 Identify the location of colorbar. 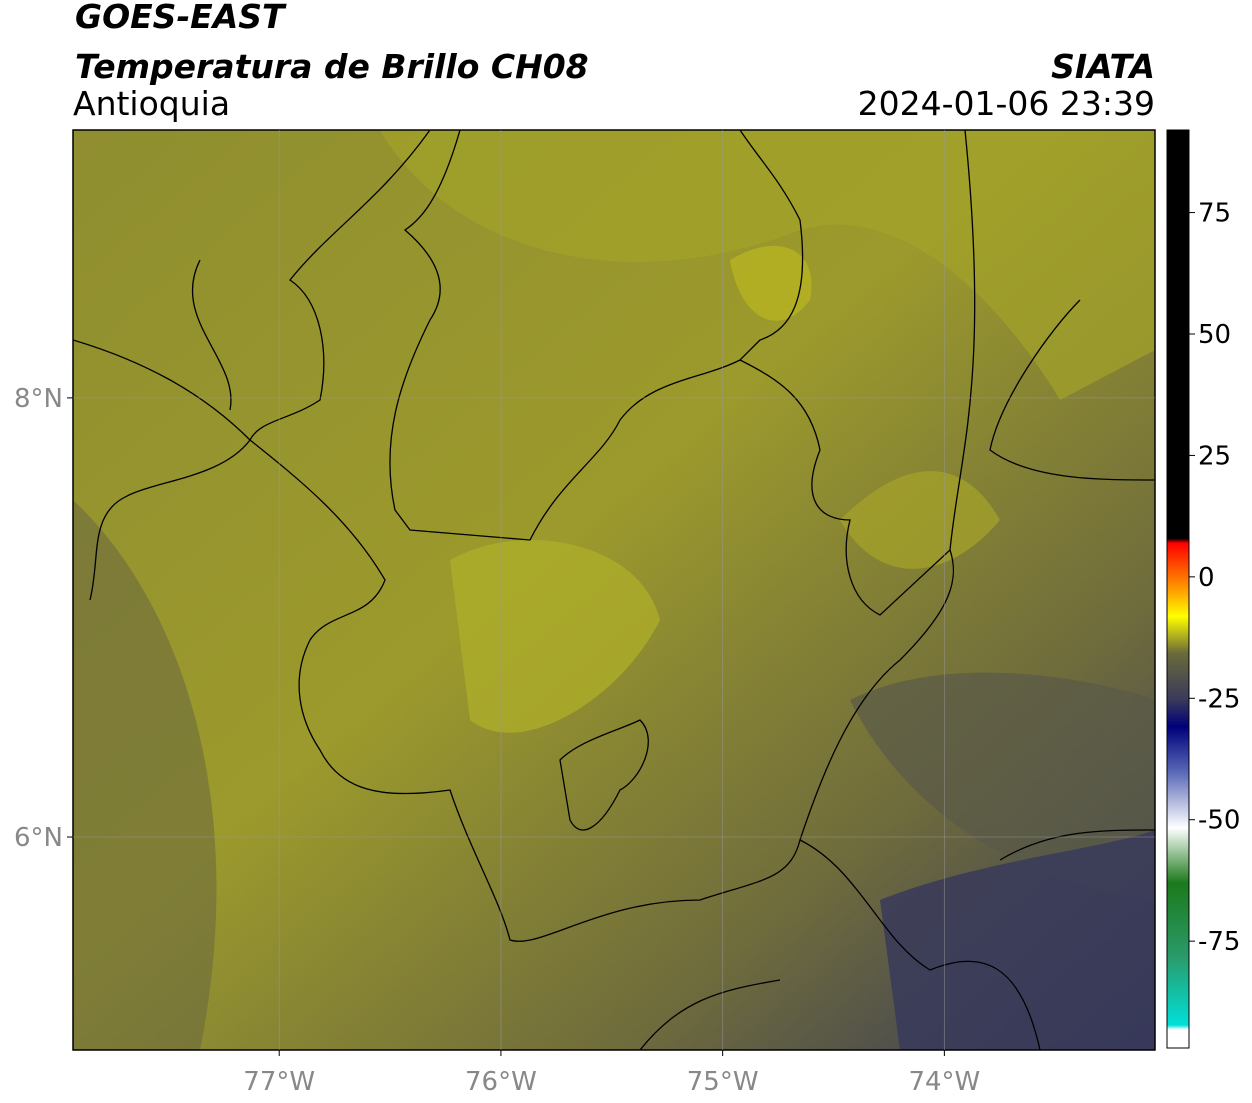
(1178, 589).